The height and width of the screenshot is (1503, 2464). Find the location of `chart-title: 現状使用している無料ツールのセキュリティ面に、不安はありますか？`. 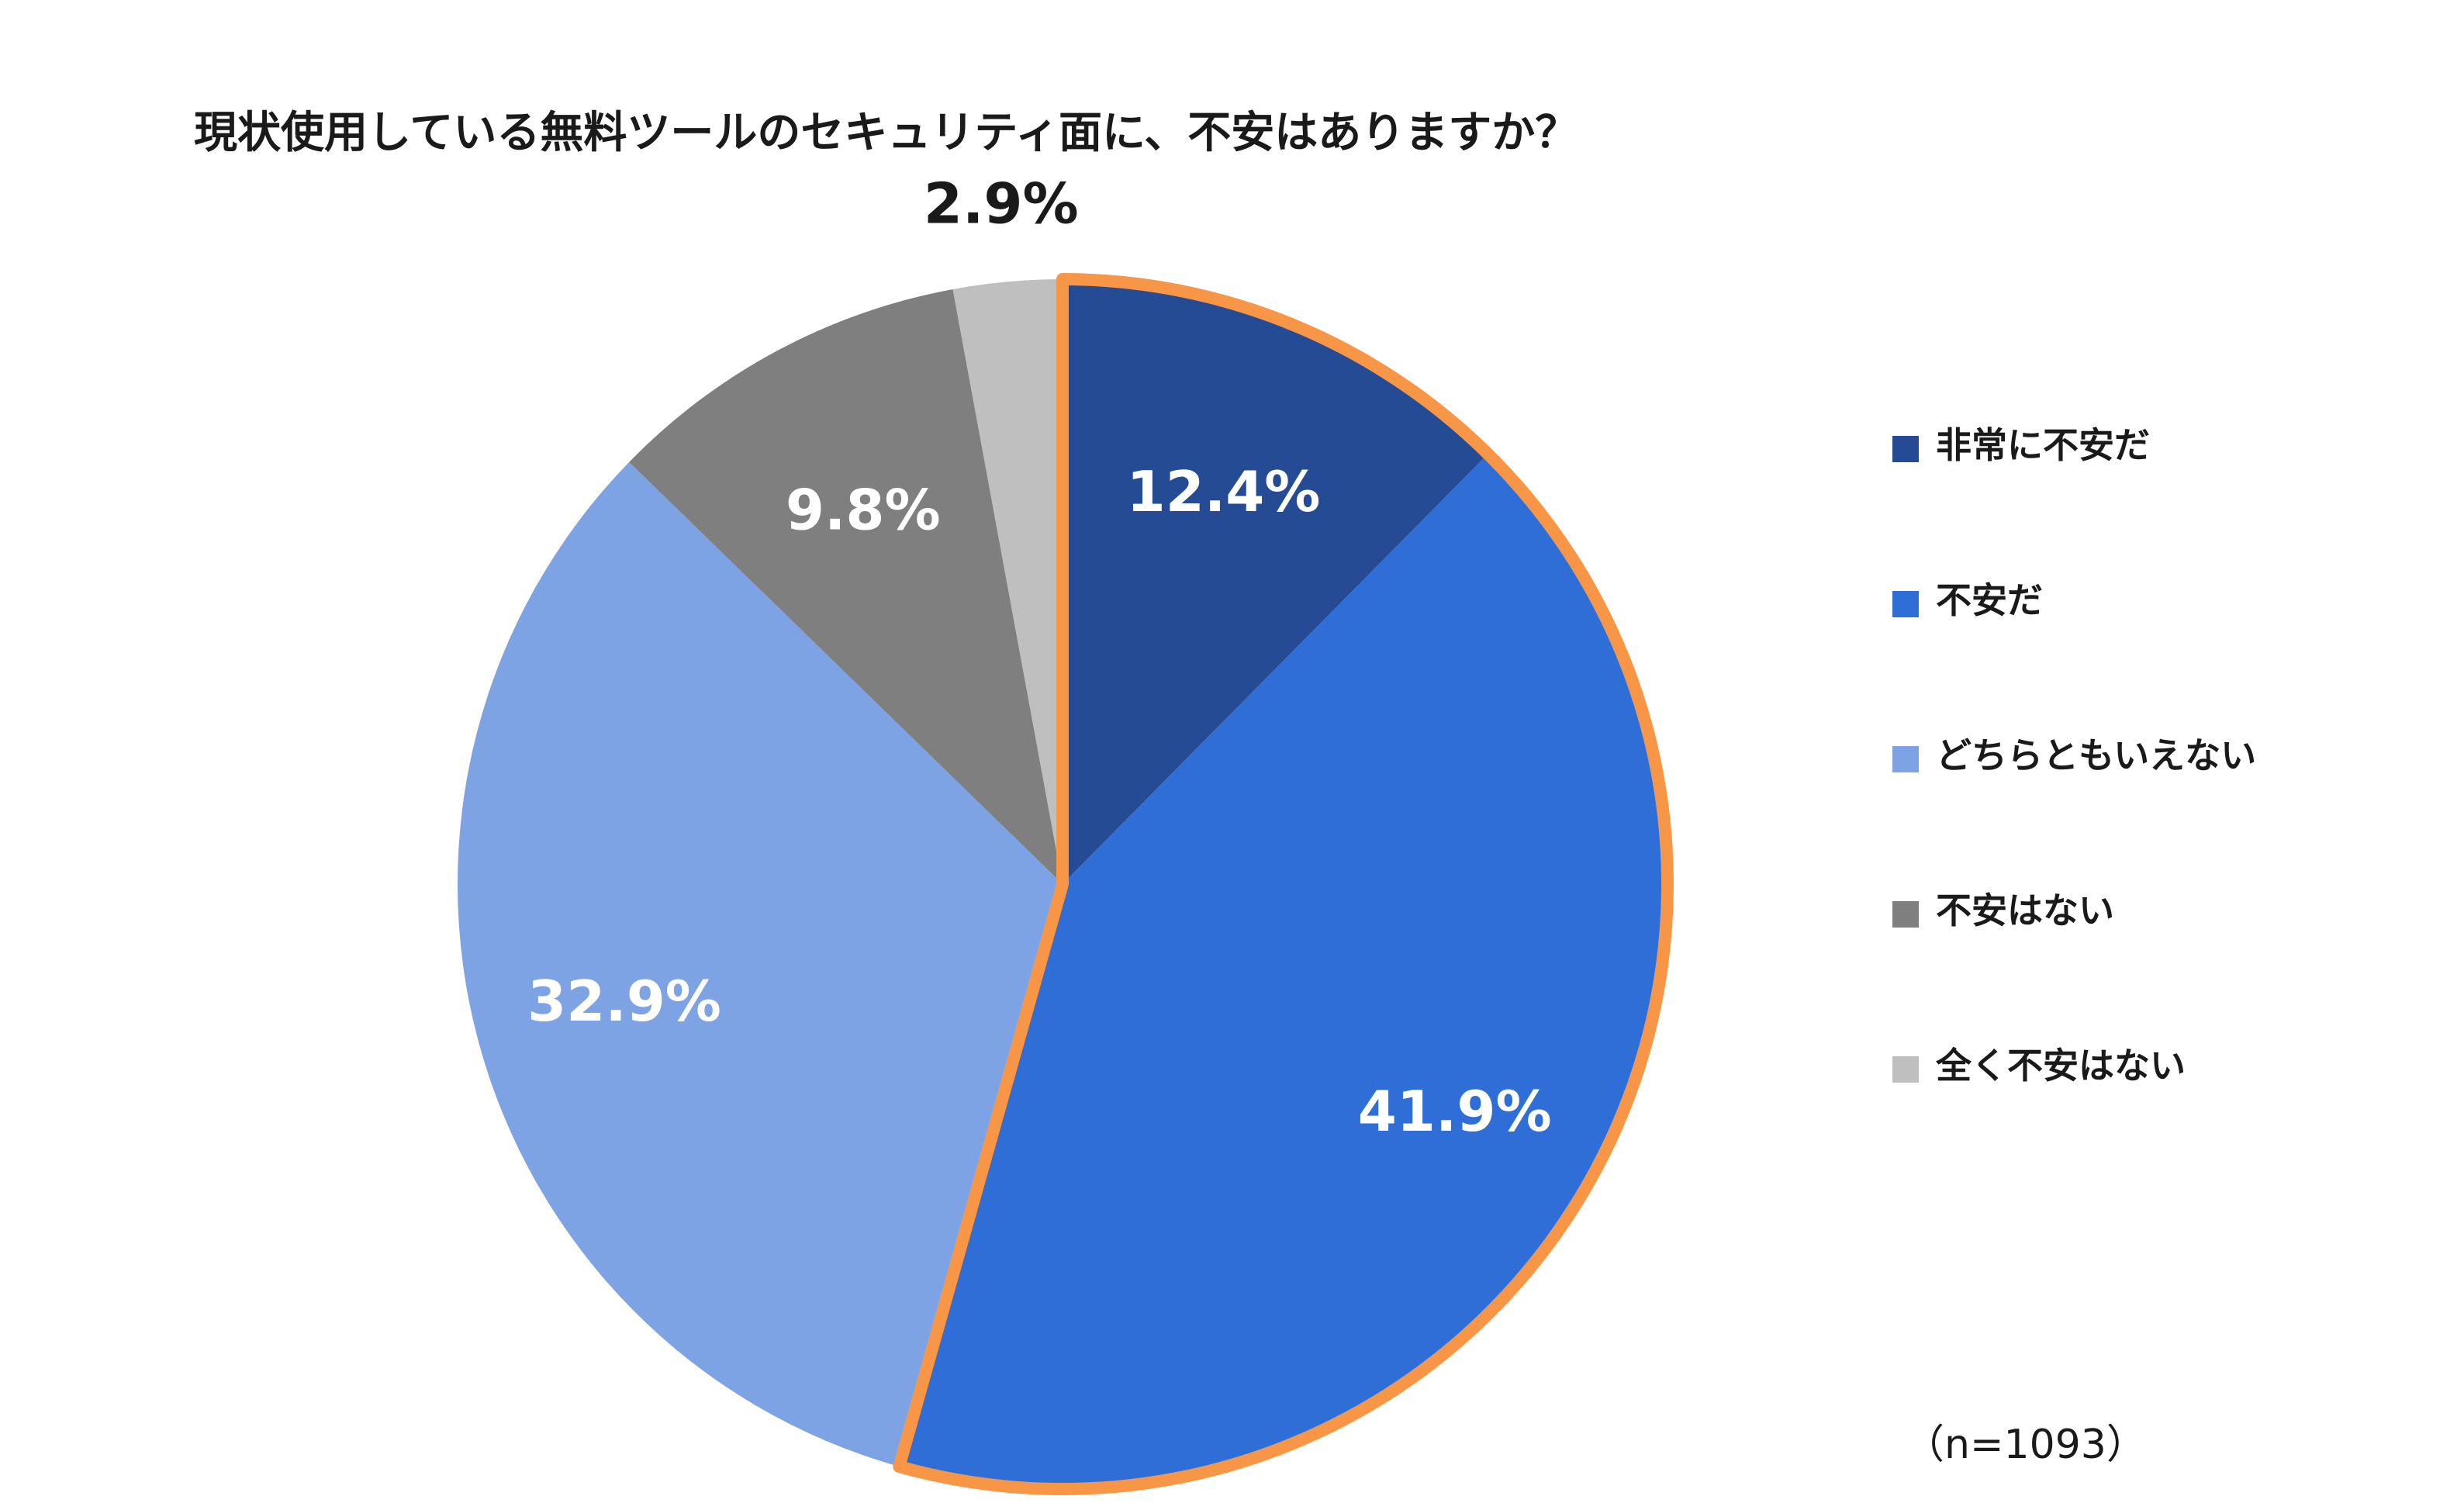

chart-title: 現状使用している無料ツールのセキュリティ面に、不安はありますか？ is located at coordinates (886, 133).